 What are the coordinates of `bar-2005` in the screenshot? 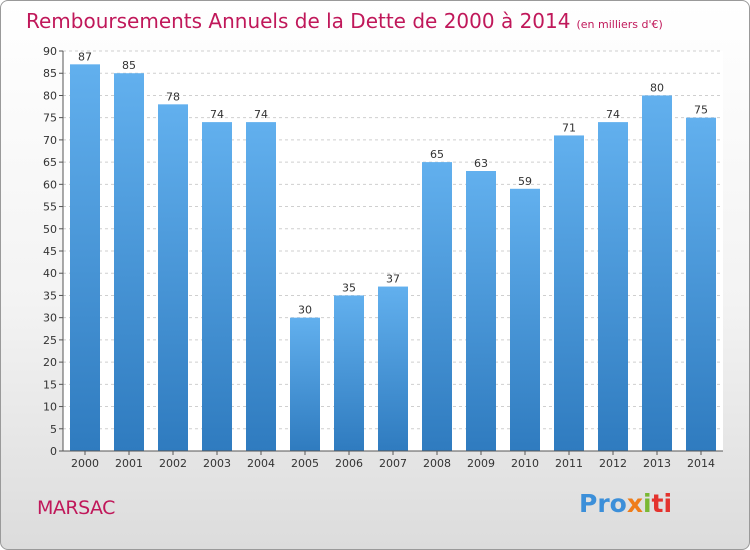 It's located at (305, 384).